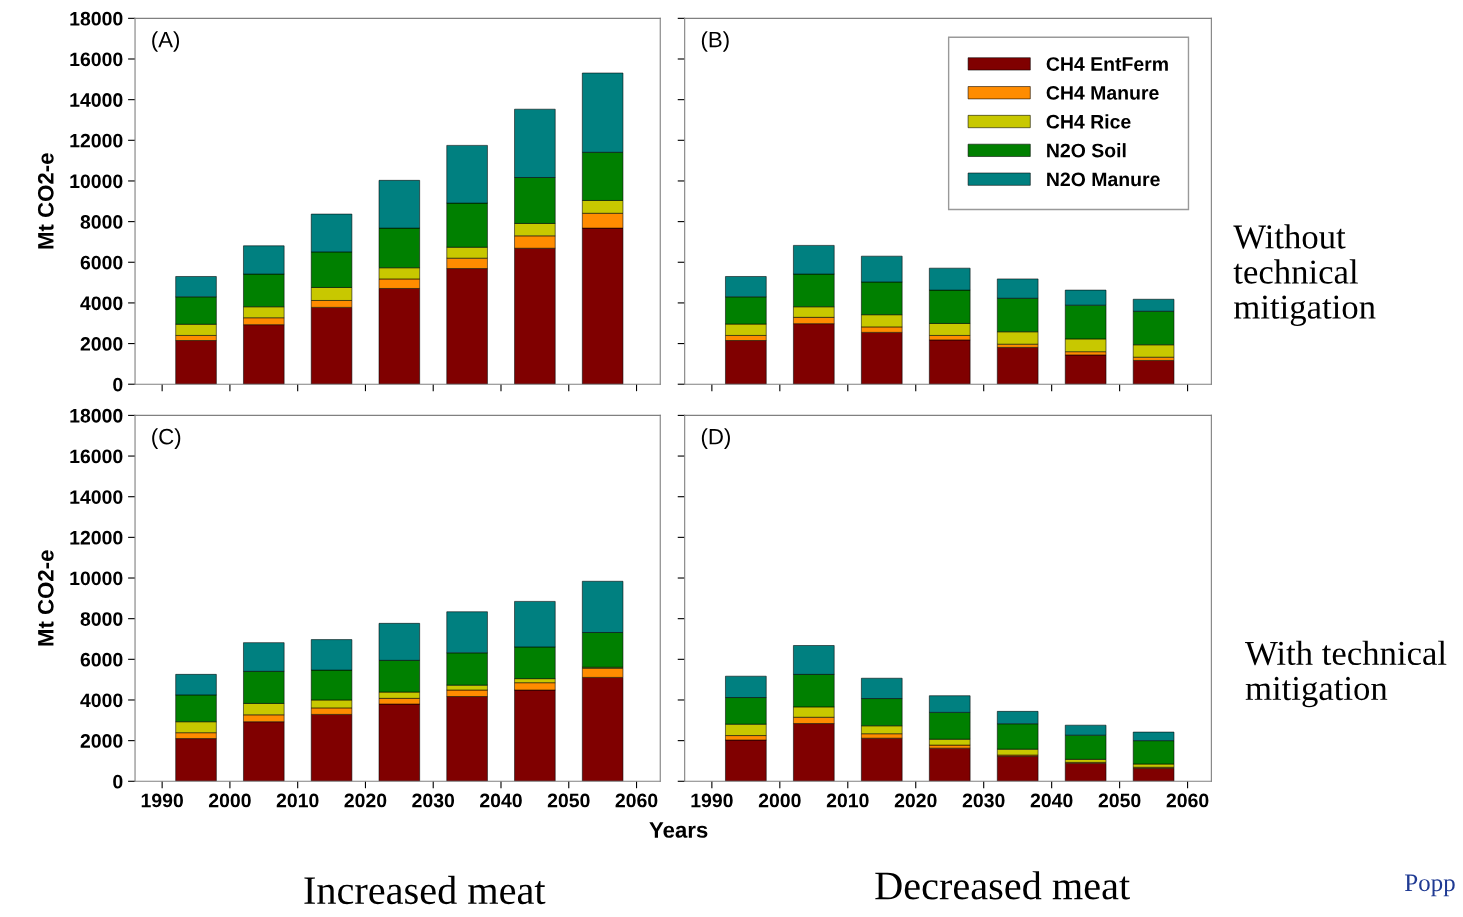 The height and width of the screenshot is (917, 1463). What do you see at coordinates (1304, 275) in the screenshot?
I see `text: Without technical mitigation` at bounding box center [1304, 275].